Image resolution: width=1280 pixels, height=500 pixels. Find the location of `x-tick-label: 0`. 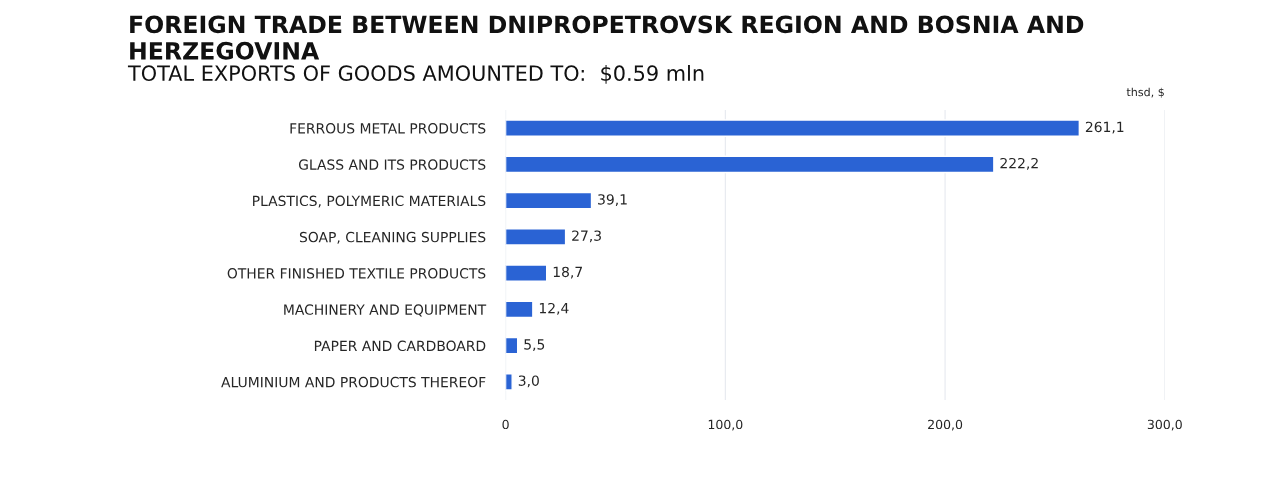

x-tick-label: 0 is located at coordinates (505, 424).